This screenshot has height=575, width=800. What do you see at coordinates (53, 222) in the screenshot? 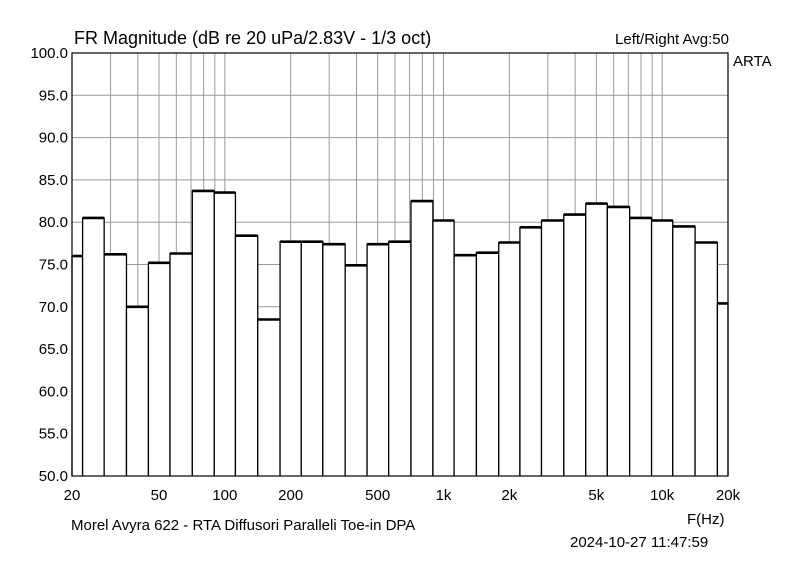
I see `y-tick-label: 80.0` at bounding box center [53, 222].